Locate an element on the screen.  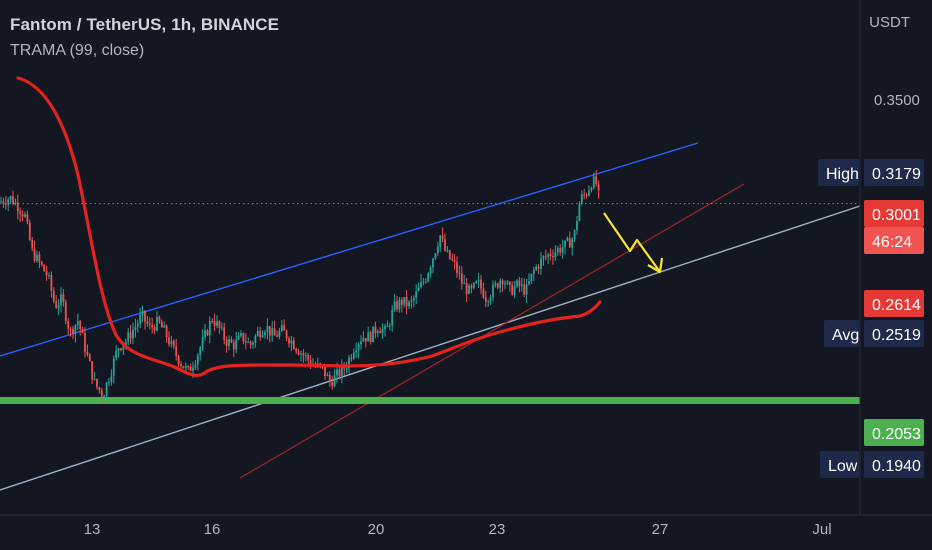
high-value: 0.3179 is located at coordinates (896, 174).